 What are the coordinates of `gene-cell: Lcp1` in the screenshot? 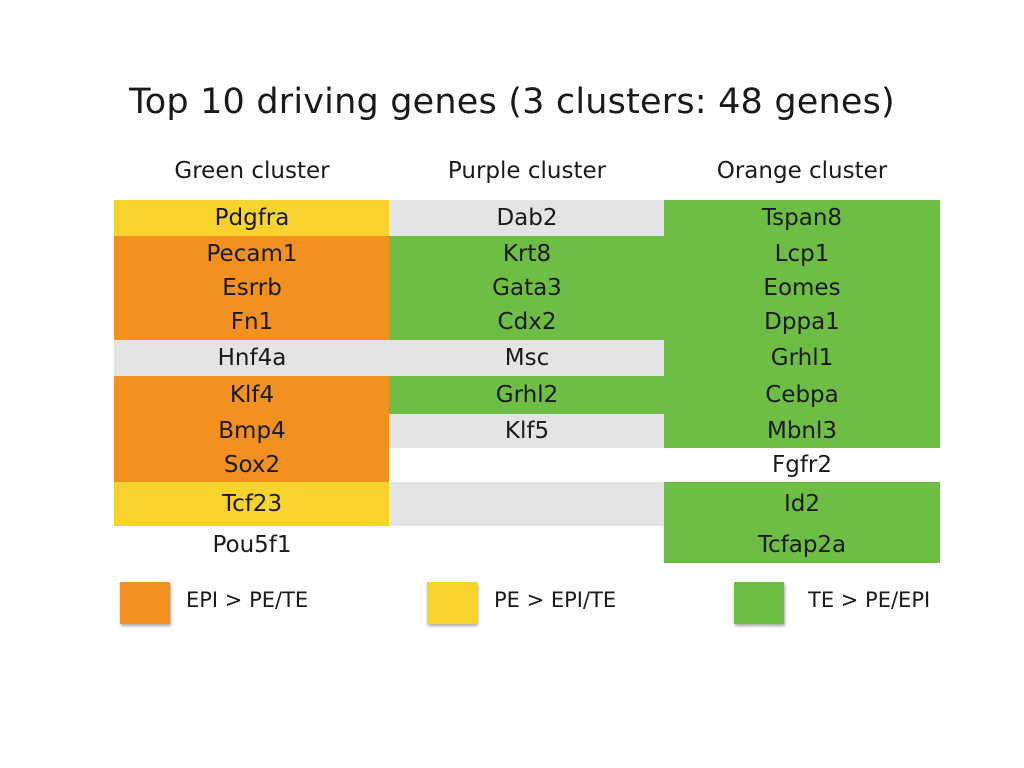 It's located at (802, 254).